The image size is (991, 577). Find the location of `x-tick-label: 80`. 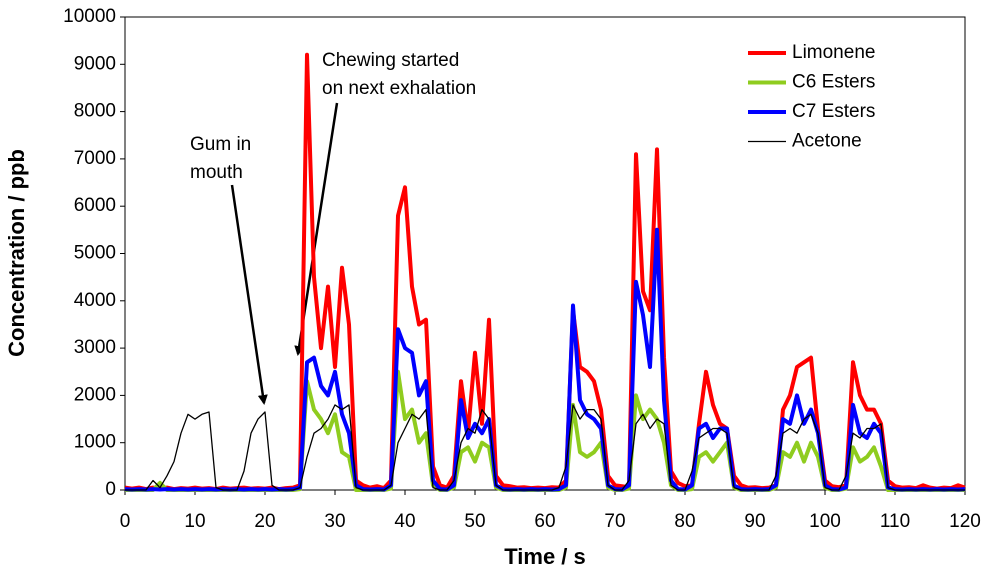

x-tick-label: 80 is located at coordinates (684, 521).